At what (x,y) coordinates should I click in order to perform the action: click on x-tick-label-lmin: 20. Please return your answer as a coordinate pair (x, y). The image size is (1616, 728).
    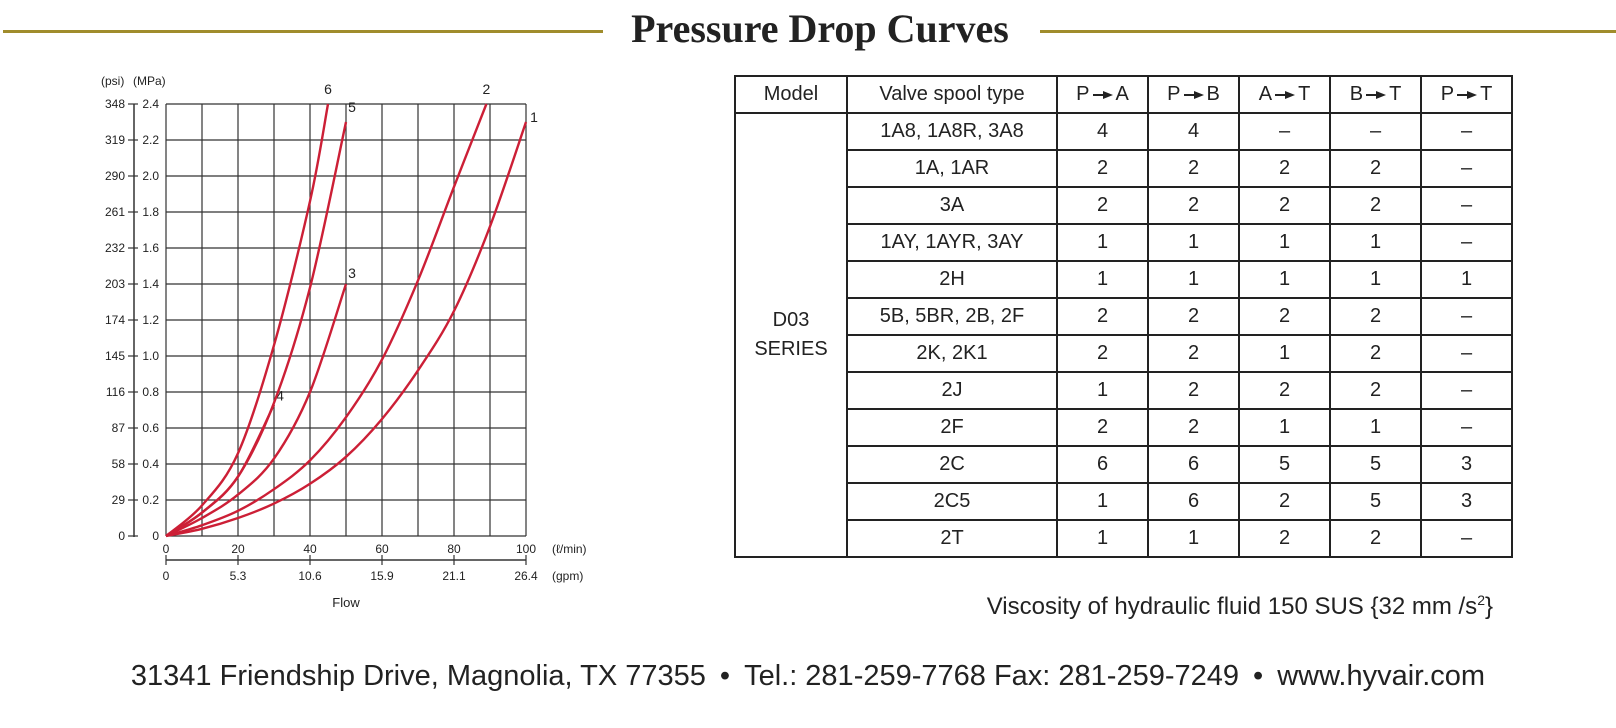
    Looking at the image, I should click on (238, 549).